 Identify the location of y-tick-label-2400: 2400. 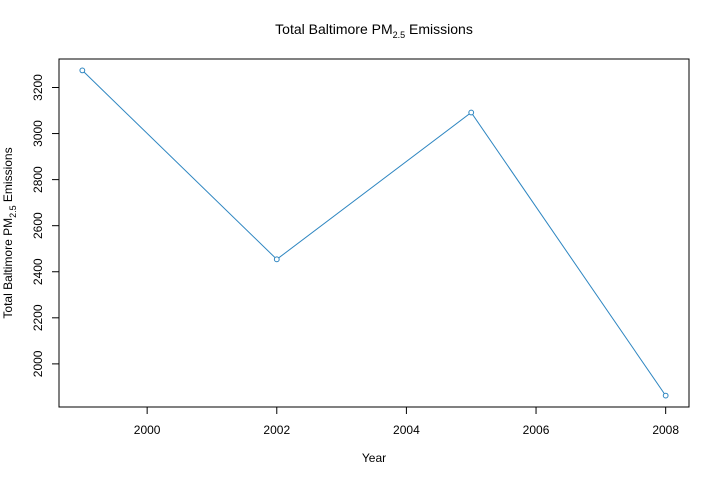
(38, 271).